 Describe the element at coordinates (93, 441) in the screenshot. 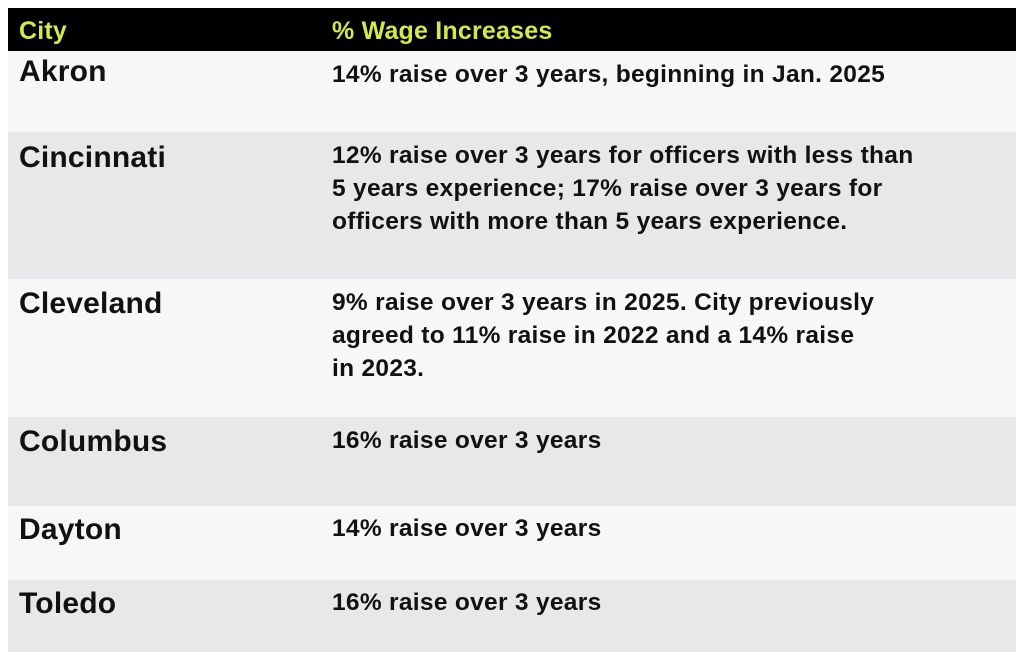

I see `city-cell: Columbus` at that location.